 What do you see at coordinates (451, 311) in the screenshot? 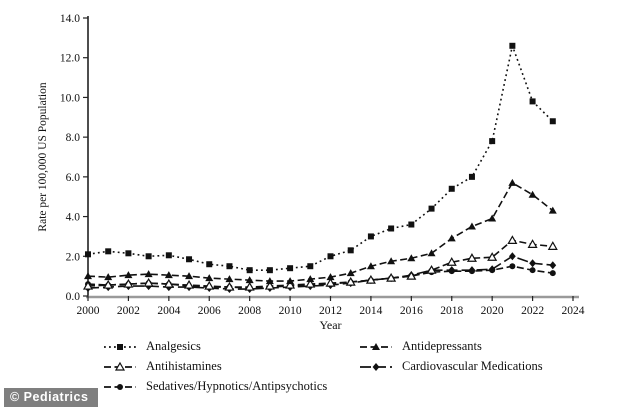
I see `x-tick-label: 2018` at bounding box center [451, 311].